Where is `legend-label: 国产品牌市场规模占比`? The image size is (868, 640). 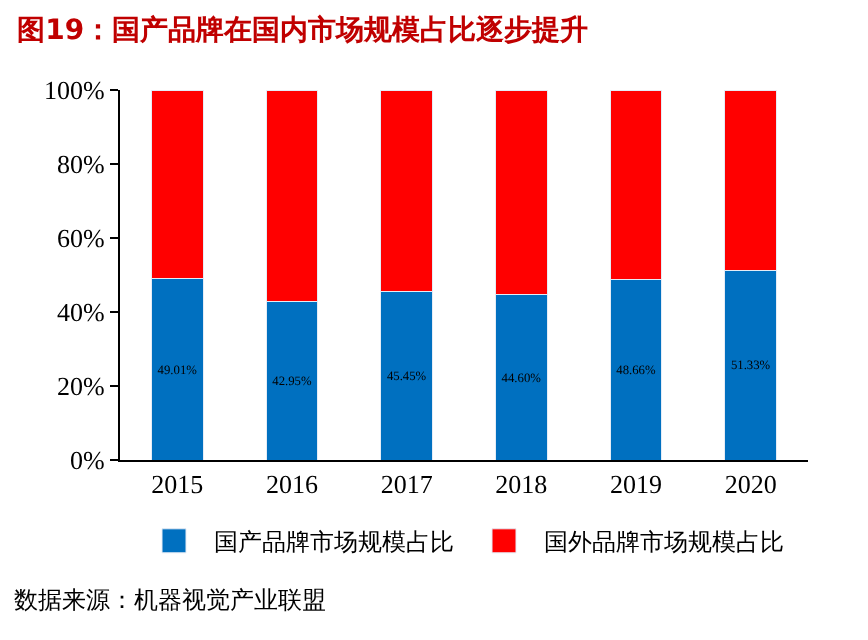 legend-label: 国产品牌市场规模占比 is located at coordinates (334, 542).